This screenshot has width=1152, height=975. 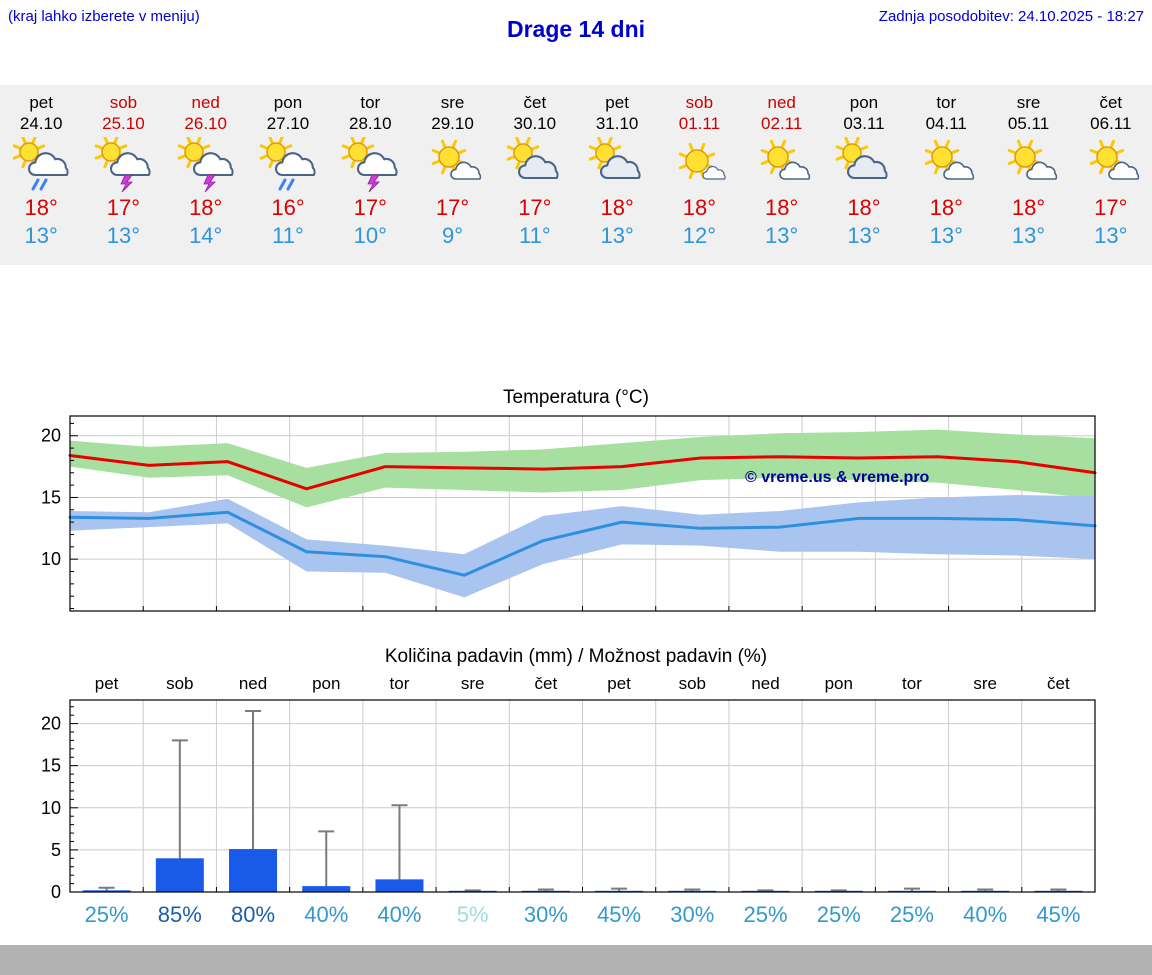 What do you see at coordinates (370, 123) in the screenshot?
I see `day-date: 28.10` at bounding box center [370, 123].